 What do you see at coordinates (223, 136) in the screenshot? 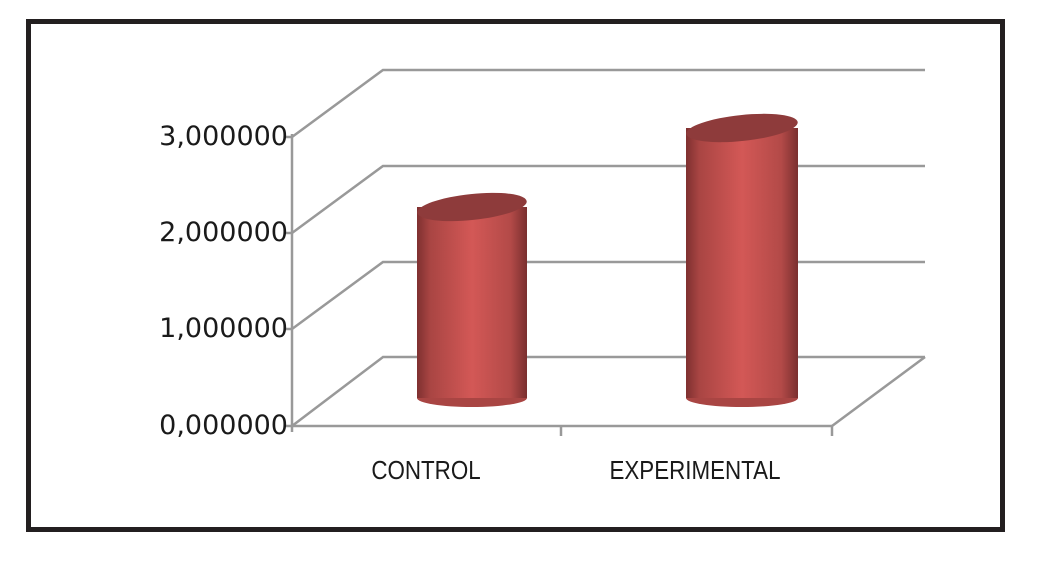
I see `y-tick-label: 3,000000` at bounding box center [223, 136].